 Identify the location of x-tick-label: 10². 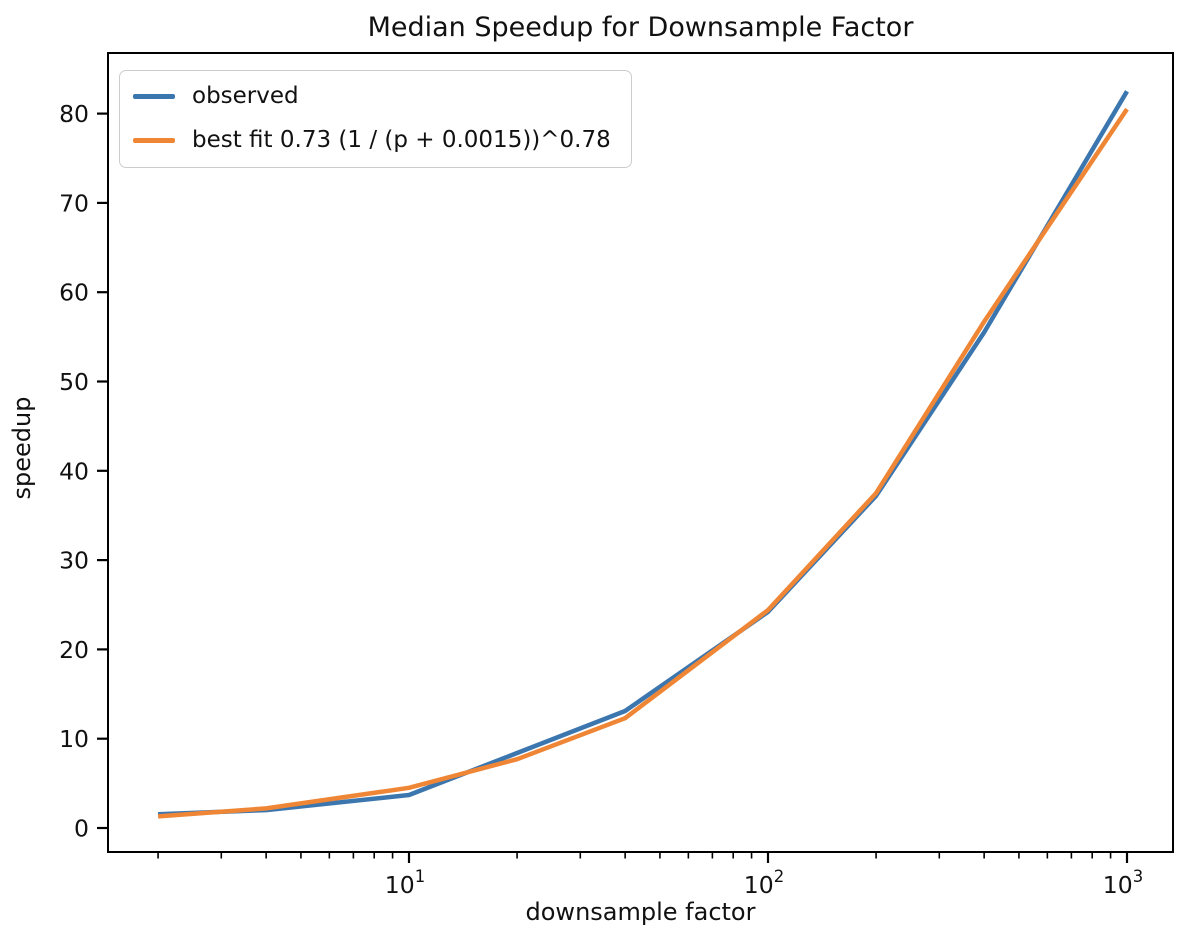
(764, 883).